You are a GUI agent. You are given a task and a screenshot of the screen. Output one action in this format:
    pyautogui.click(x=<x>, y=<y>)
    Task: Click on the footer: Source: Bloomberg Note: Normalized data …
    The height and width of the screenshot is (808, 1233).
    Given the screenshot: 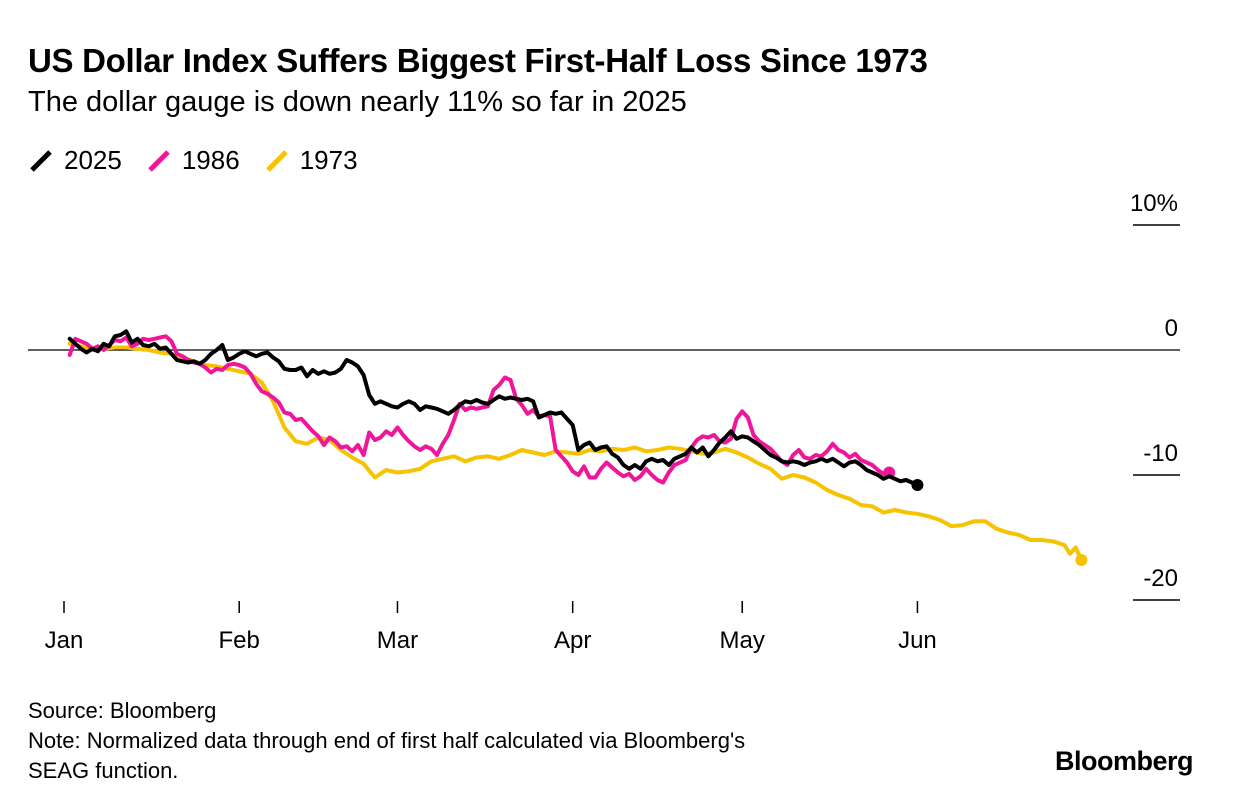 What is the action you would take?
    pyautogui.click(x=386, y=741)
    